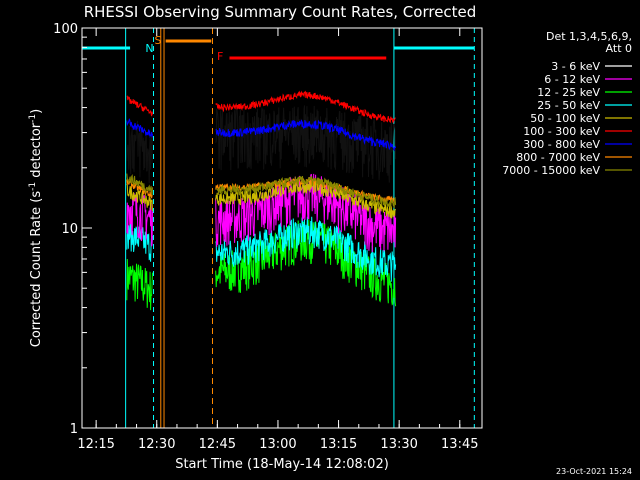 This screenshot has width=640, height=480. Describe the element at coordinates (220, 56) in the screenshot. I see `flare-marker: F` at that location.